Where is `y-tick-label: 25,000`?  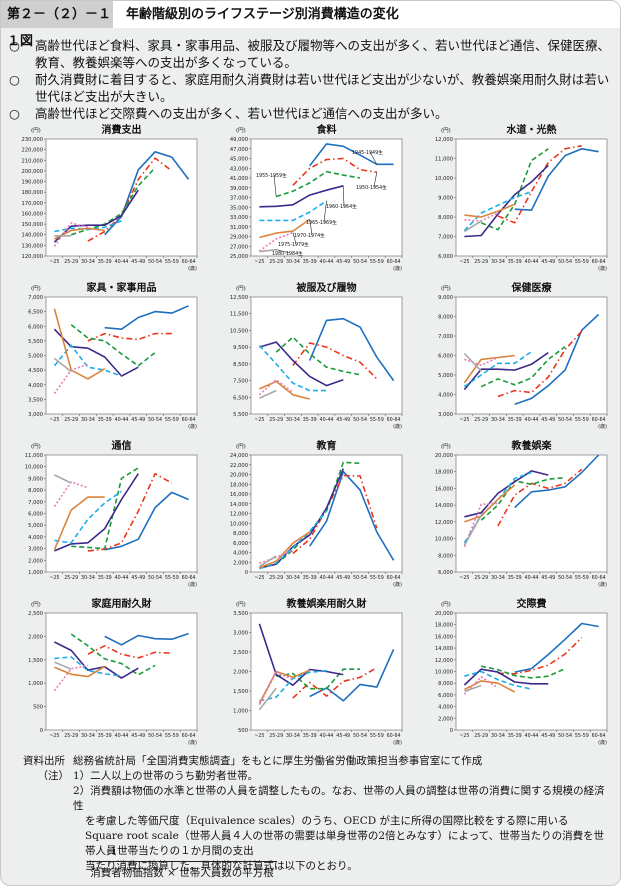 y-tick-label: 25,000 is located at coordinates (239, 257).